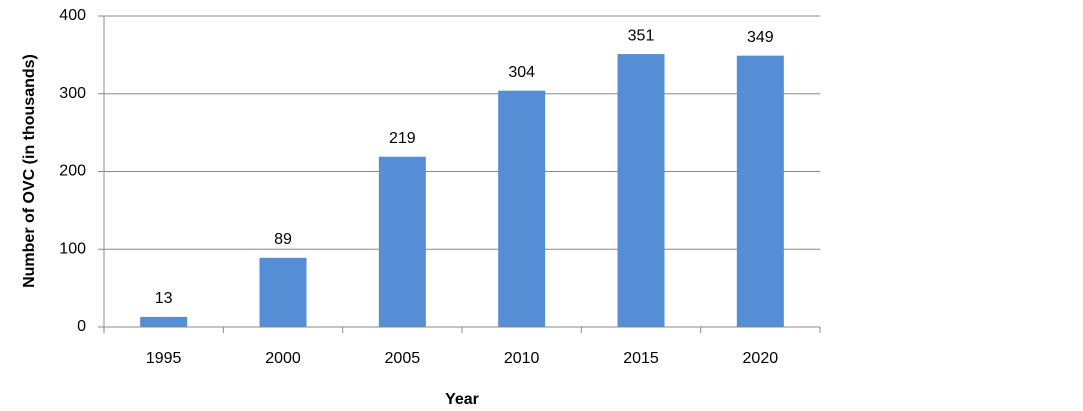  I want to click on x-tick-label: 2020, so click(761, 358).